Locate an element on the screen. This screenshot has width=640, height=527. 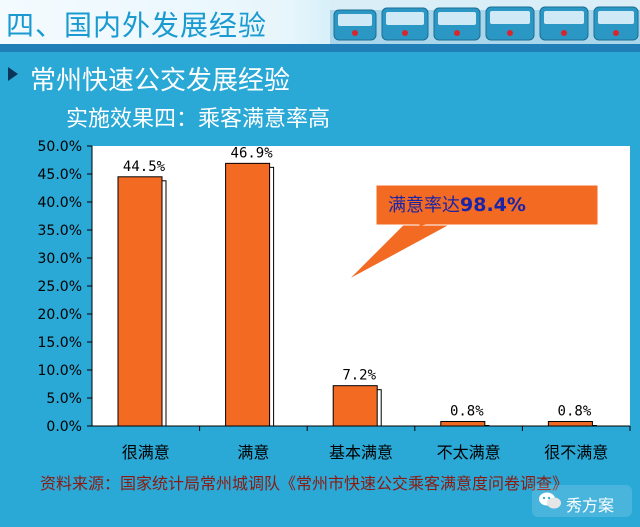
y-tick-label: 20.0% is located at coordinates (60, 315).